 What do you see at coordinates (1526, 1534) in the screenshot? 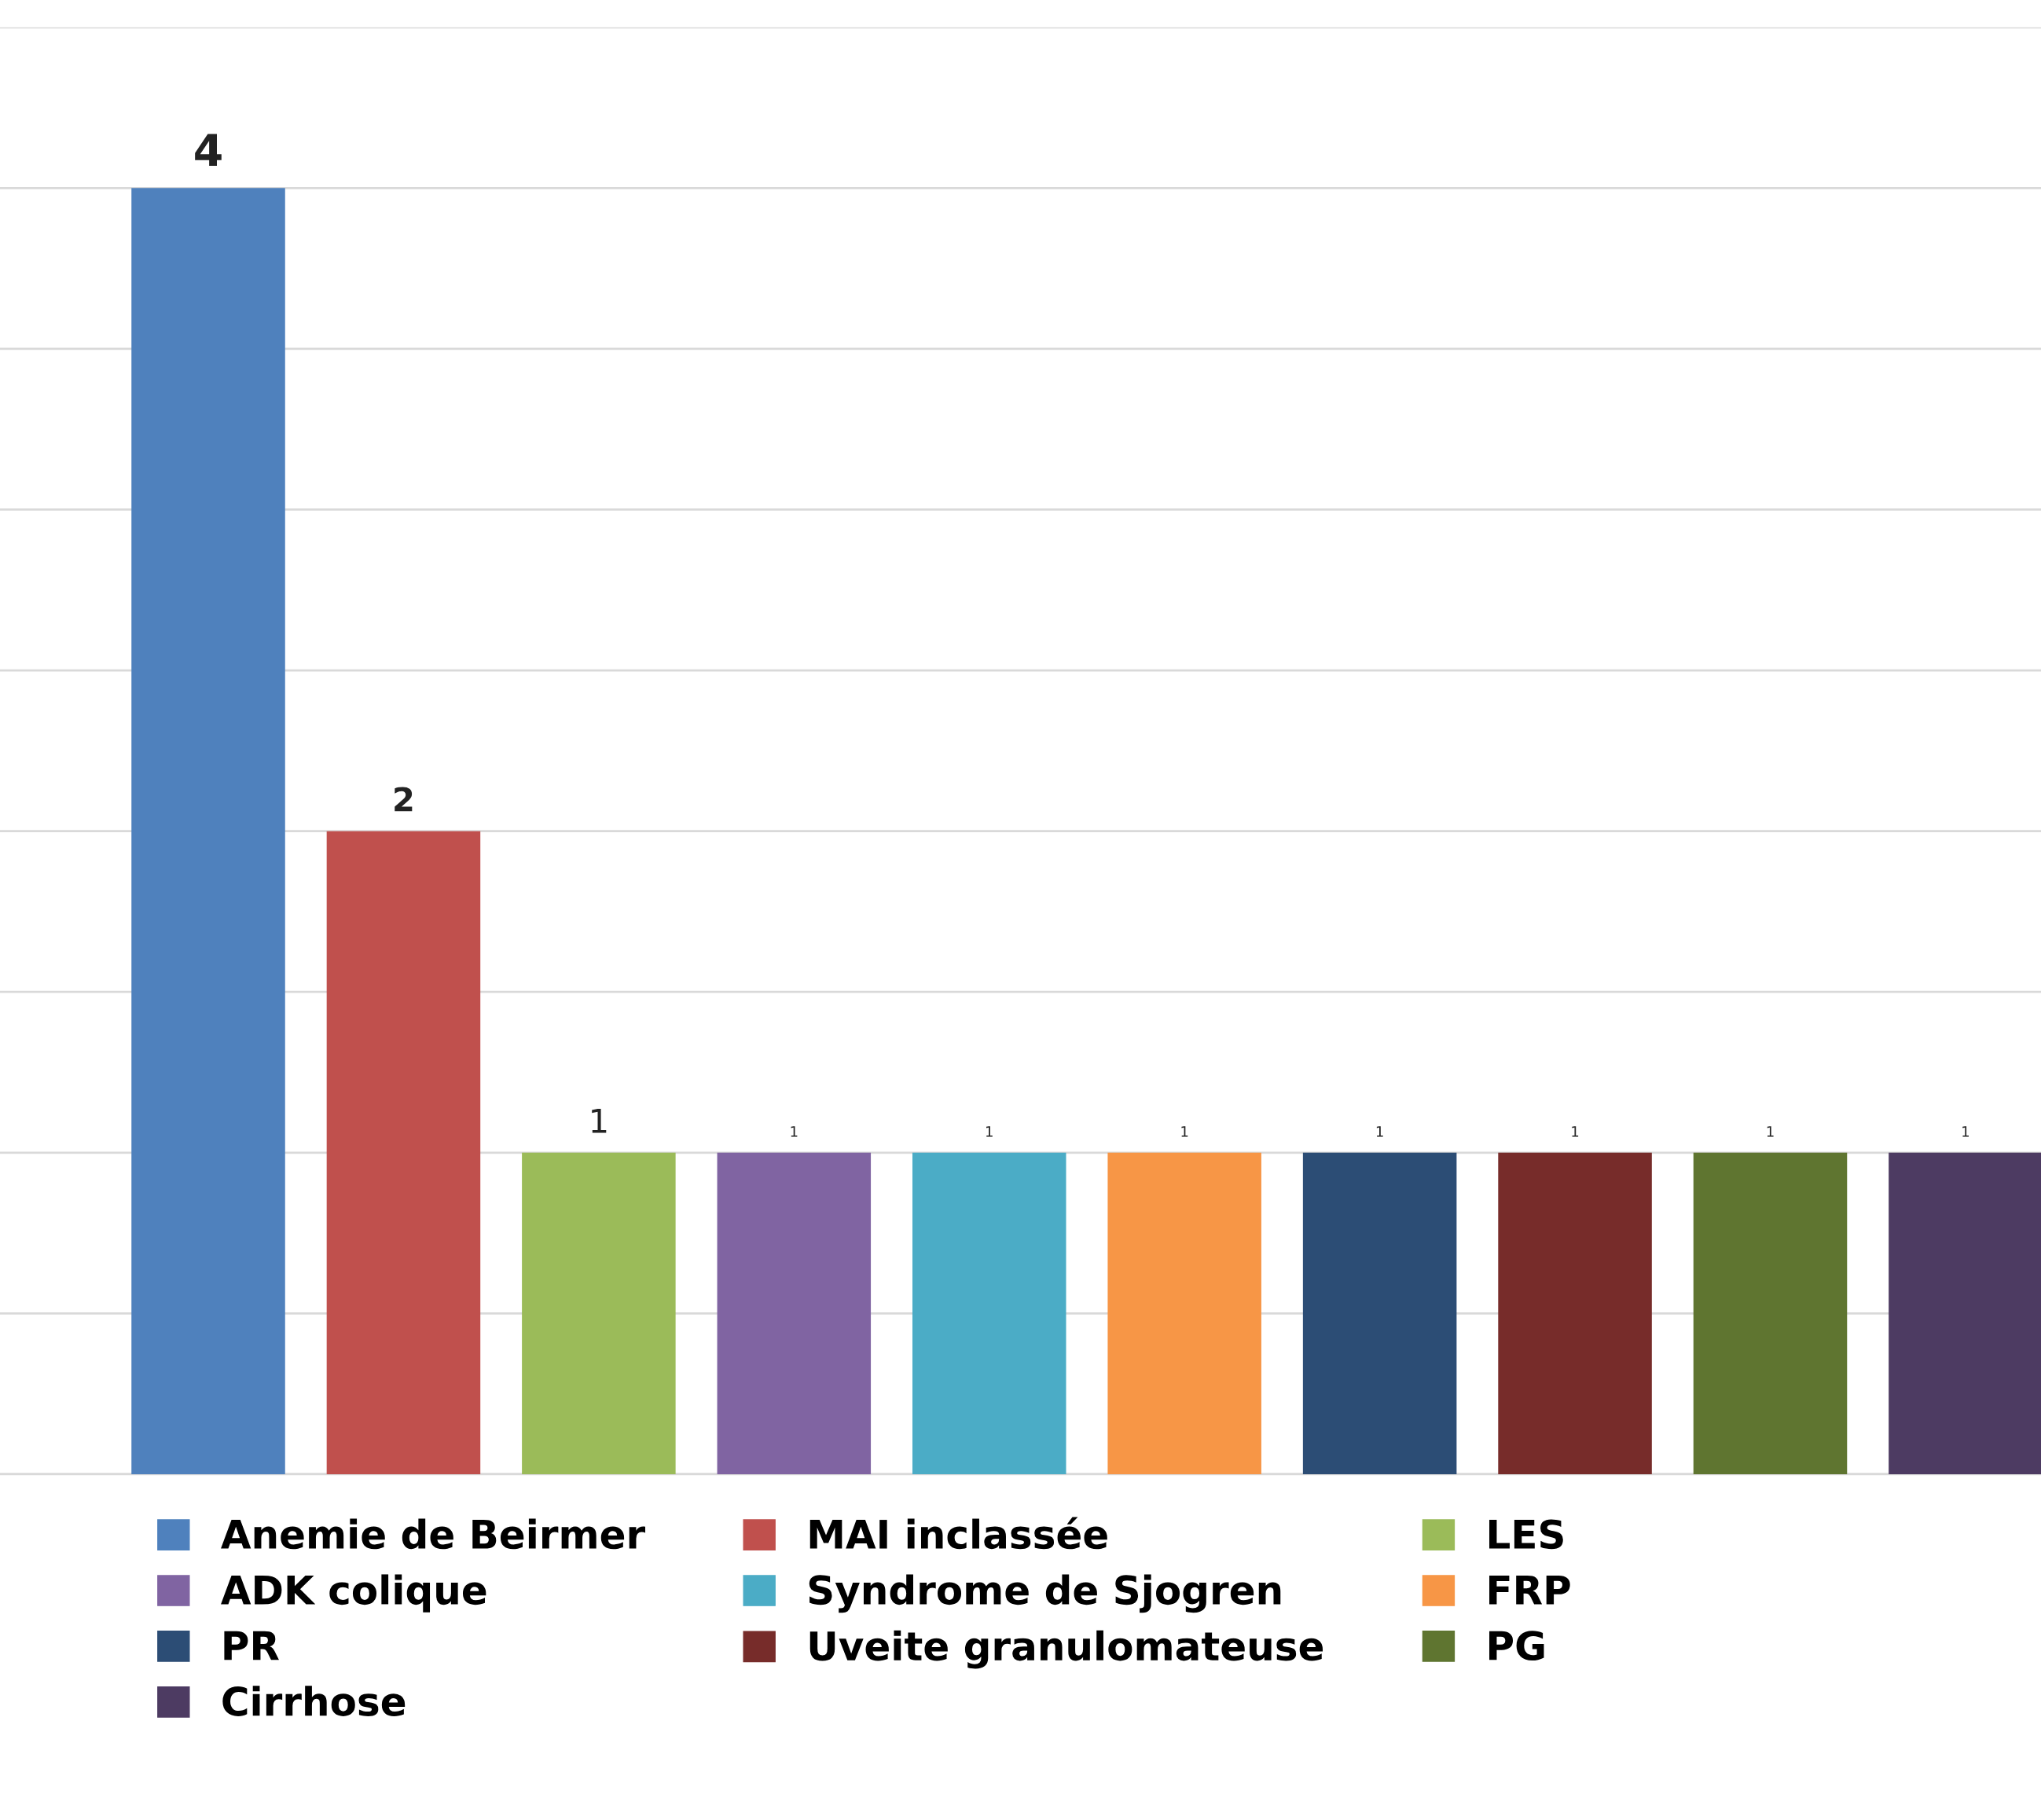
I see `legend-label: LES` at bounding box center [1526, 1534].